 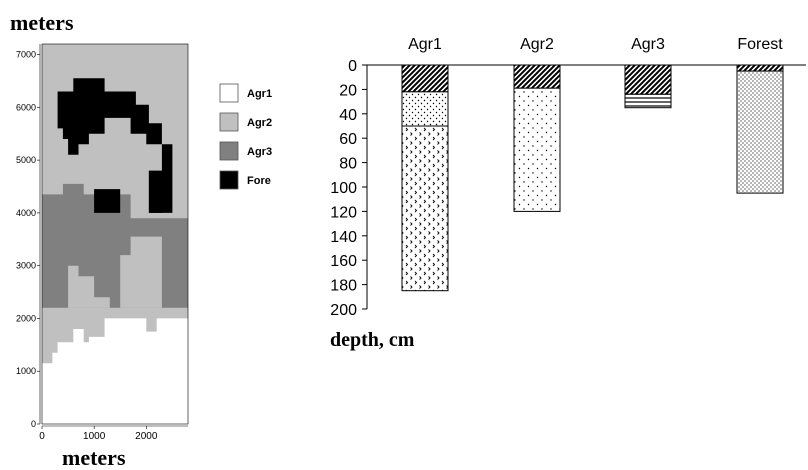 What do you see at coordinates (537, 149) in the screenshot?
I see `soil-layer-agr2-sparse-dots` at bounding box center [537, 149].